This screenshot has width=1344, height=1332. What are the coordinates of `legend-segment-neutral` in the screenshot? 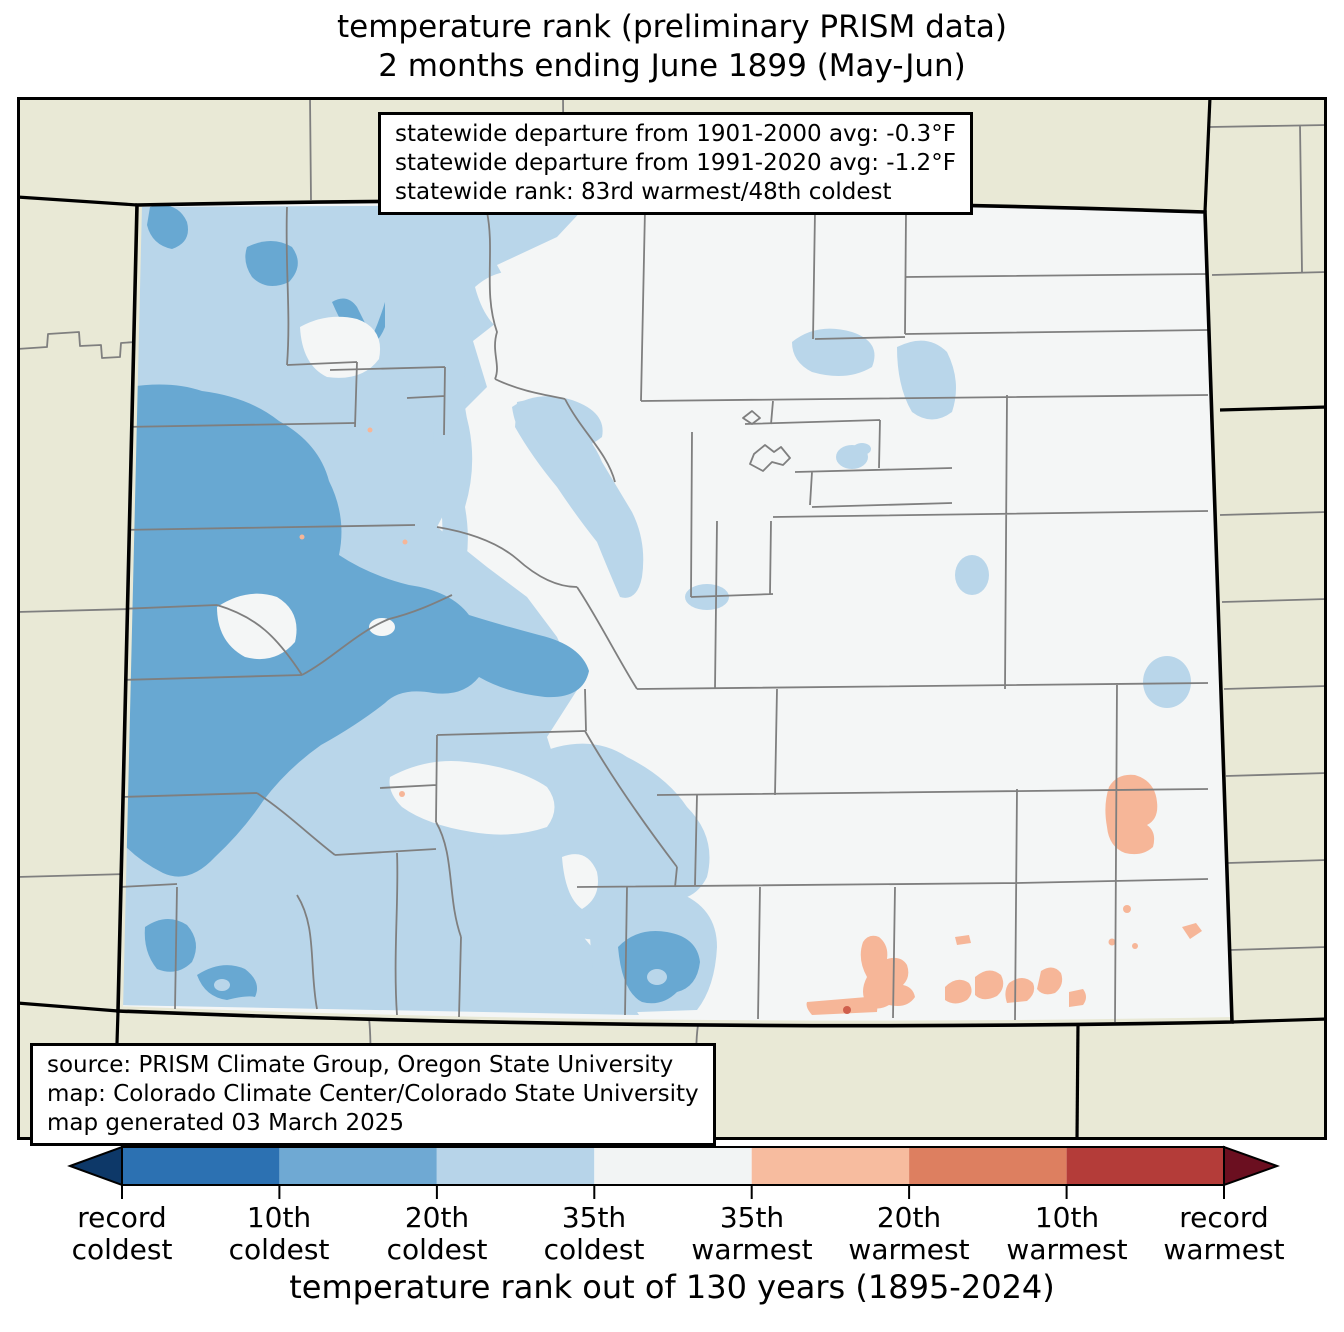 It's located at (673, 1166).